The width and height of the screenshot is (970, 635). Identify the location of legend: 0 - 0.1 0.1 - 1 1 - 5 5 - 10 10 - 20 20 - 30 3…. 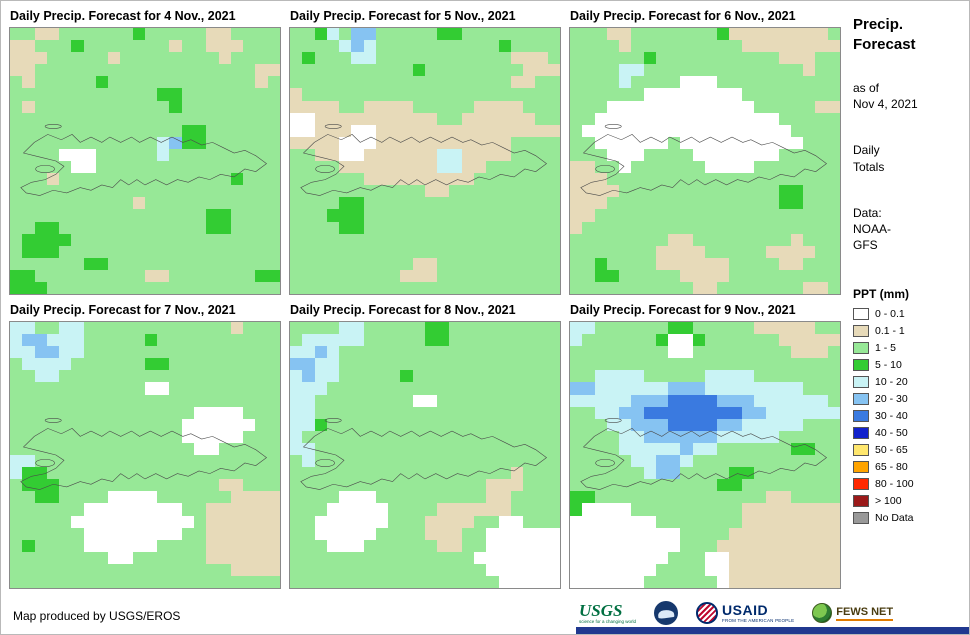
(911, 415).